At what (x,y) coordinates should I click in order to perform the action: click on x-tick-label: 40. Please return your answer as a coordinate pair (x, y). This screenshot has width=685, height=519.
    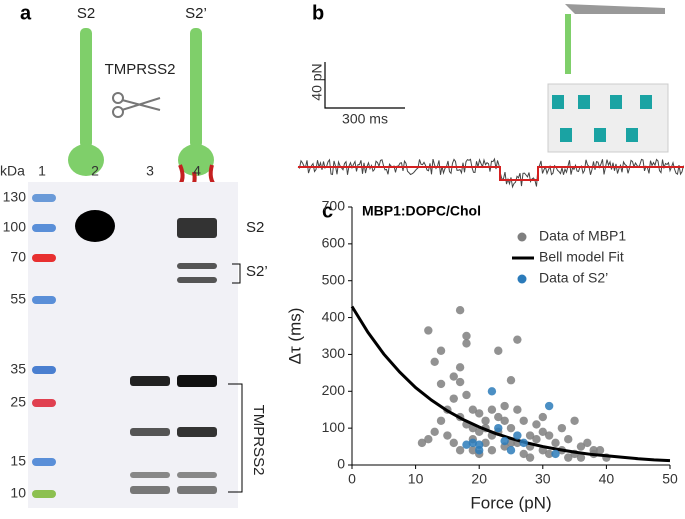
    Looking at the image, I should click on (607, 479).